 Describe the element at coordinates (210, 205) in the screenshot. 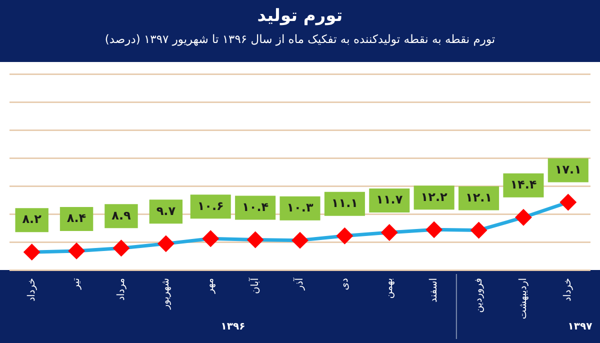

I see `data-label: ۱۰.۶` at that location.